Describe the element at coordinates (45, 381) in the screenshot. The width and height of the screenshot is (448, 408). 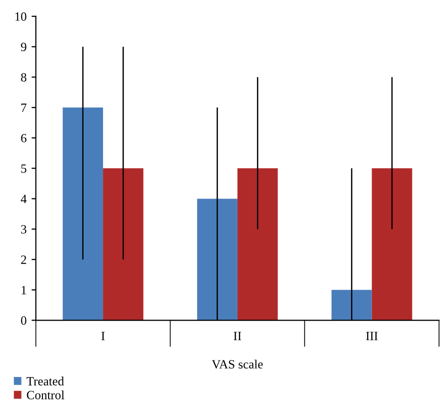
I see `legend-label: Treated` at that location.